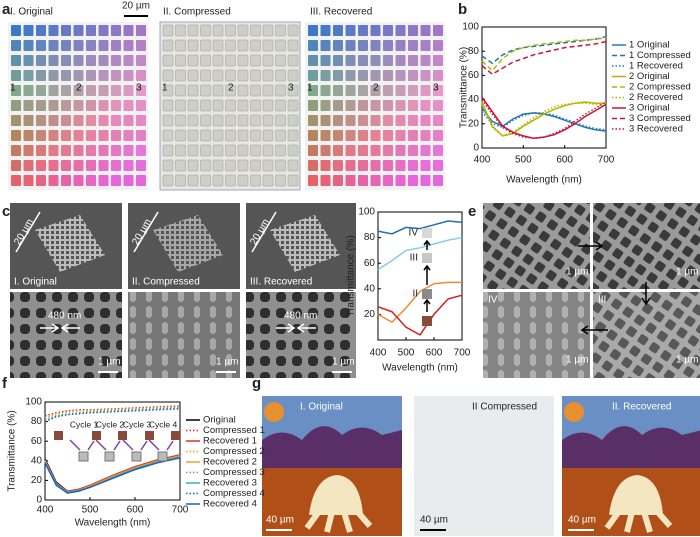  I want to click on marker-label: 3, so click(436, 88).